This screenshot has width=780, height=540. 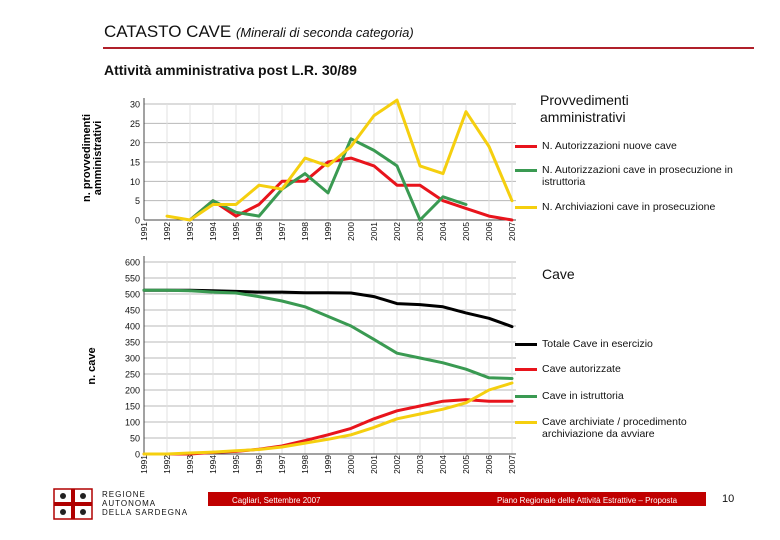 I want to click on chart1-title: Provvedimenti amministrativi, so click(x=584, y=108).